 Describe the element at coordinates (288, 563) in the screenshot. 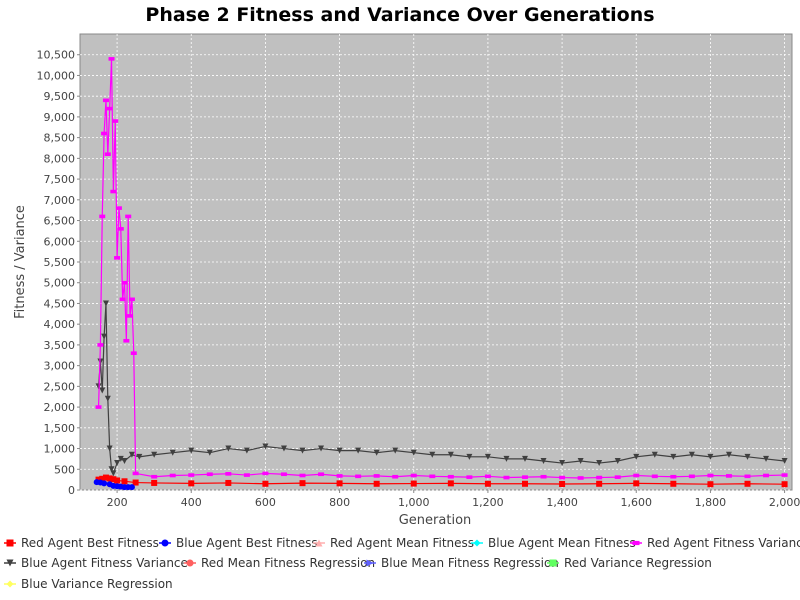

I see `legend-label: Red Mean Fitness Regression` at that location.